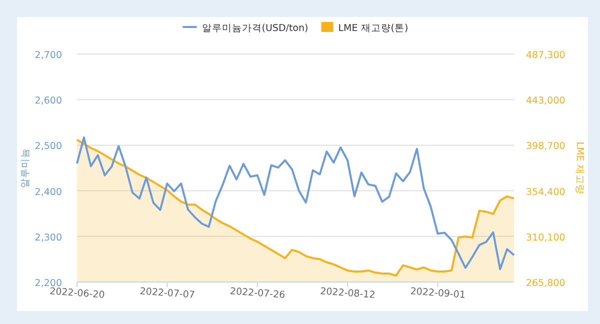 The width and height of the screenshot is (600, 324). Describe the element at coordinates (48, 146) in the screenshot. I see `y-tick-label: 2,500` at that location.